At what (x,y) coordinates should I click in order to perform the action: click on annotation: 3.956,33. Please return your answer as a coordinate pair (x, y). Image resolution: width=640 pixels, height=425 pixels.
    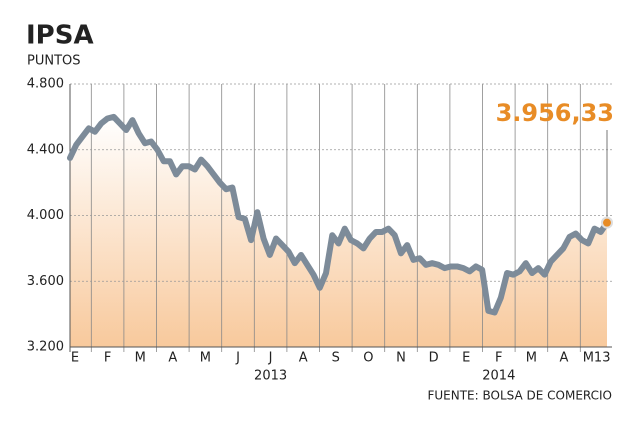
    Looking at the image, I should click on (555, 113).